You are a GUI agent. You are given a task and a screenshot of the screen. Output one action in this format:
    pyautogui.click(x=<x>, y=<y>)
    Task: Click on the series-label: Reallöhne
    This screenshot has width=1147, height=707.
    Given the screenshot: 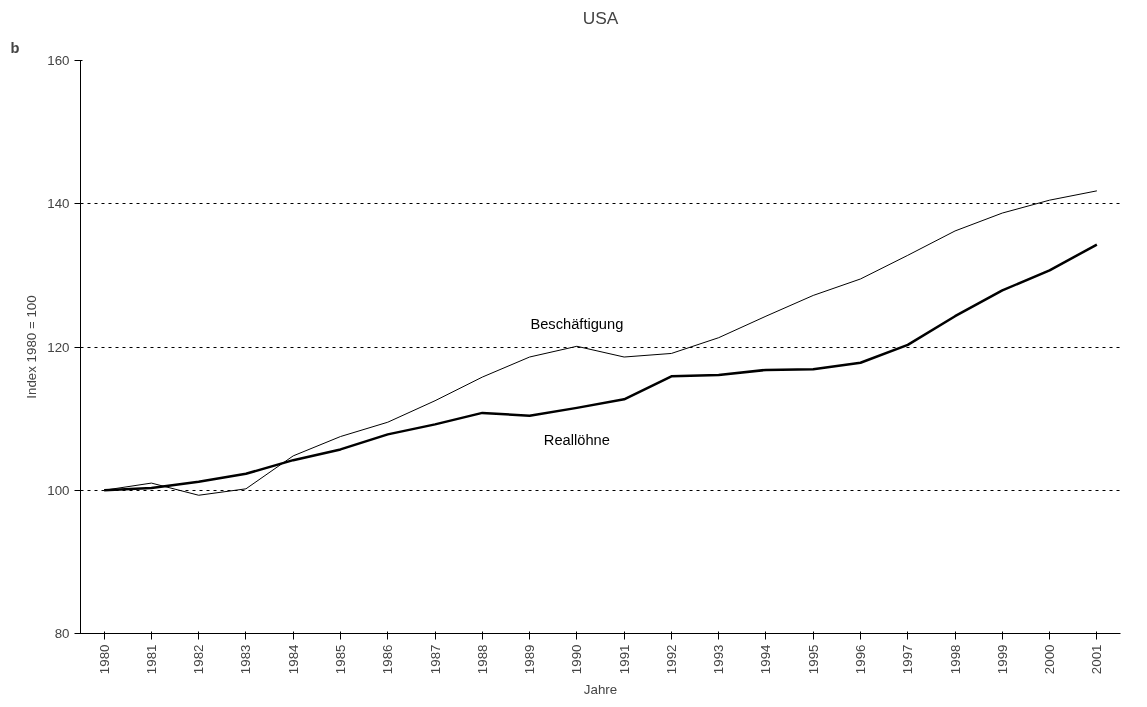 What is the action you would take?
    pyautogui.click(x=576, y=439)
    